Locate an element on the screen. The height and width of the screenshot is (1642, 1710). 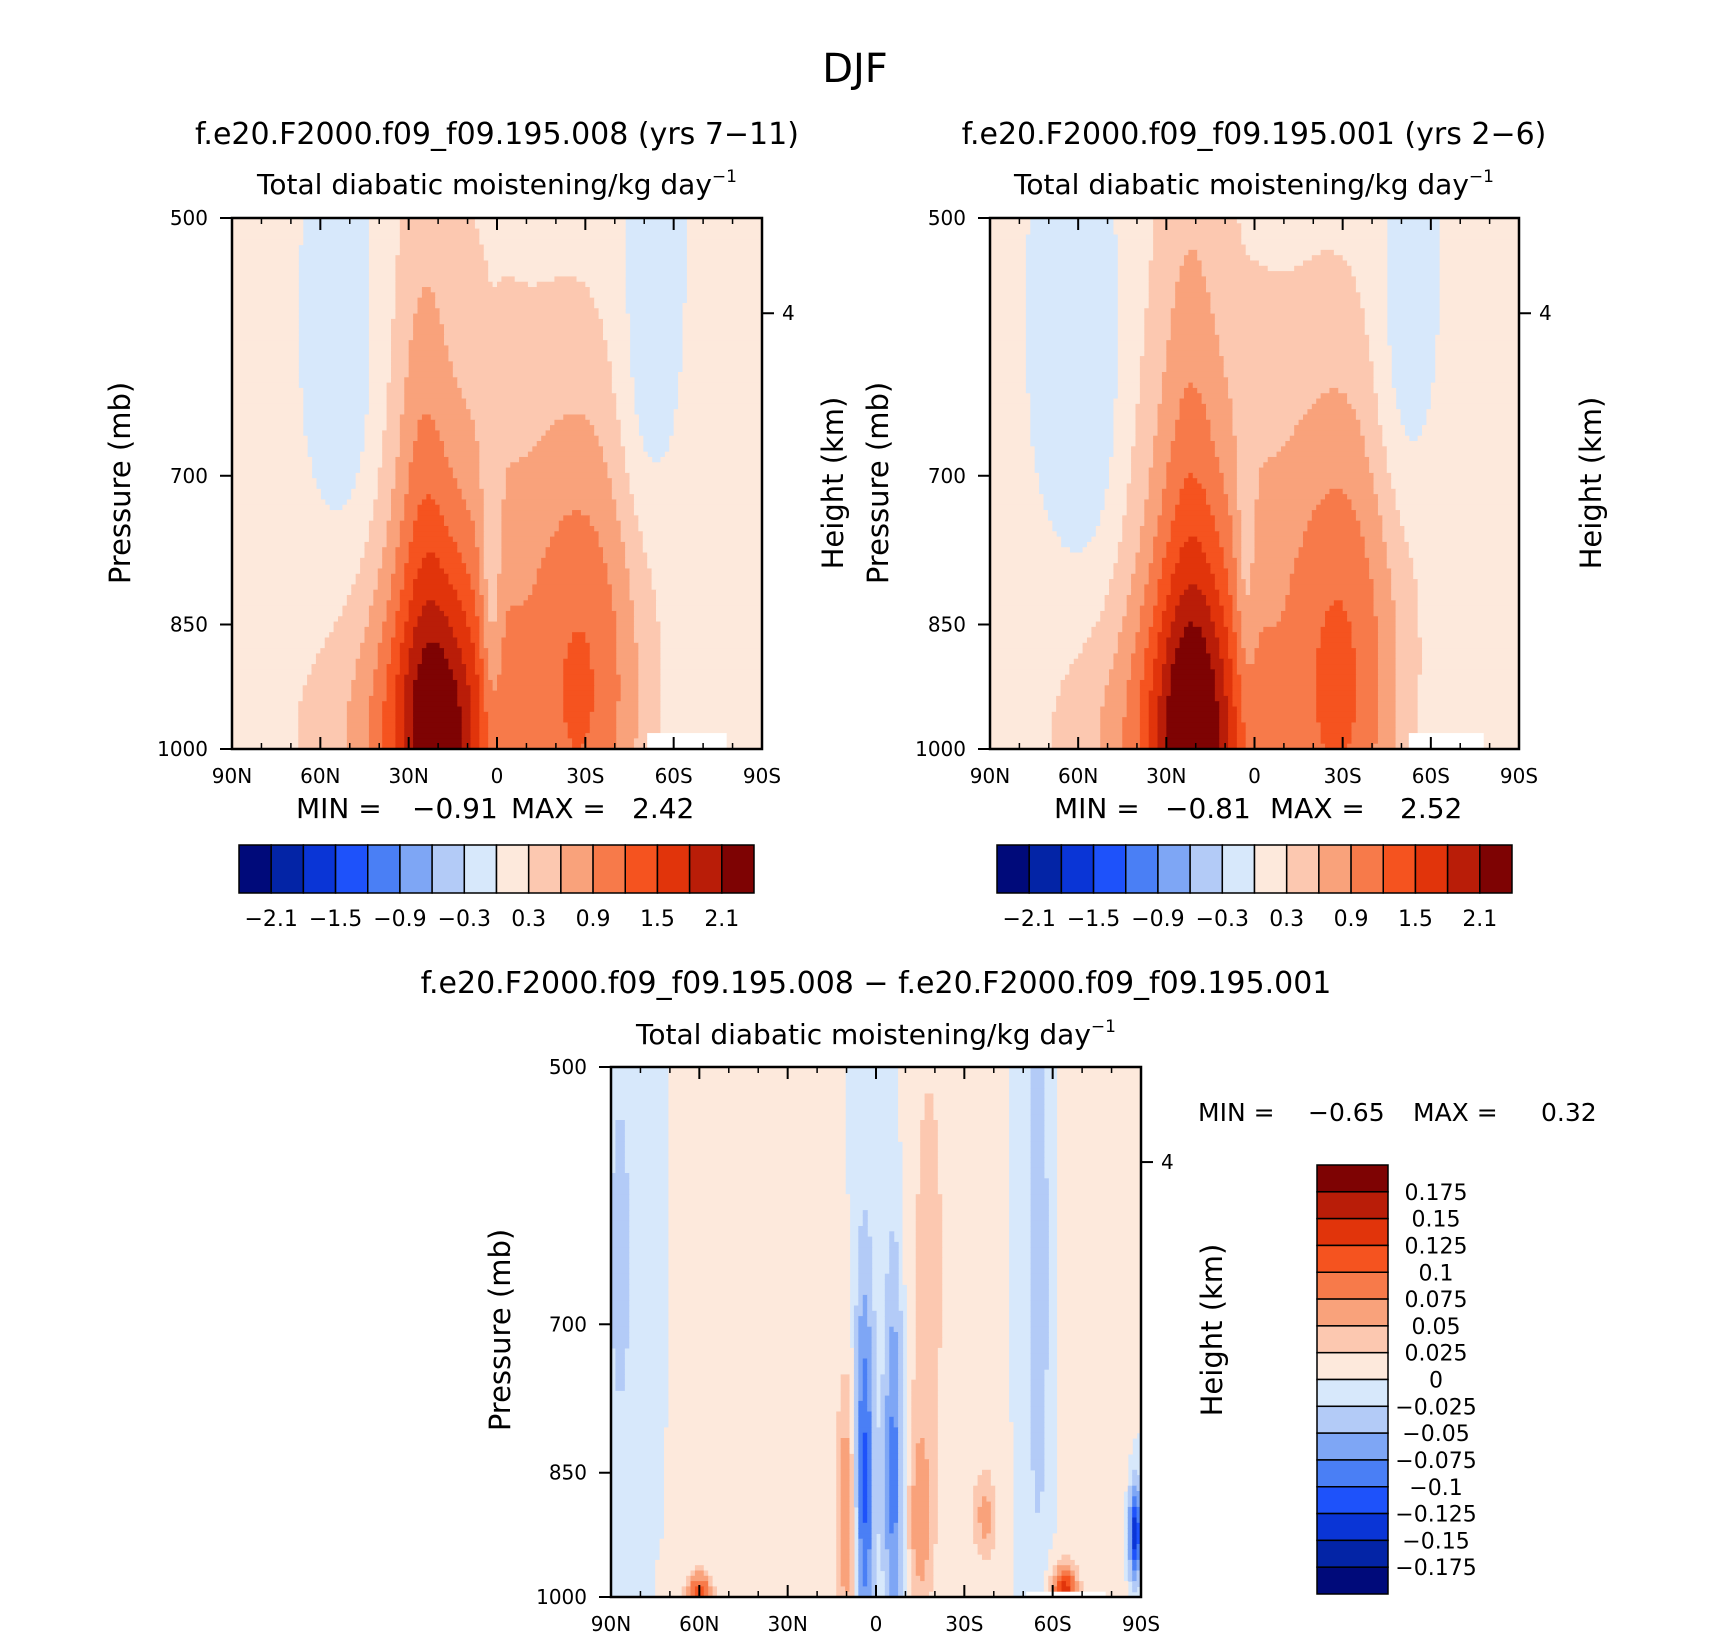
colorbar-box is located at coordinates (255, 869).